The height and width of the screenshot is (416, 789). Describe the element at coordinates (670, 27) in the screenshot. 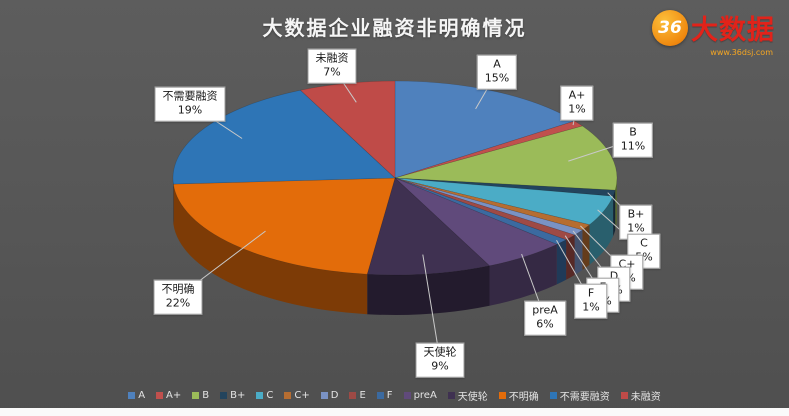

I see `logo-36-icon: 36` at that location.